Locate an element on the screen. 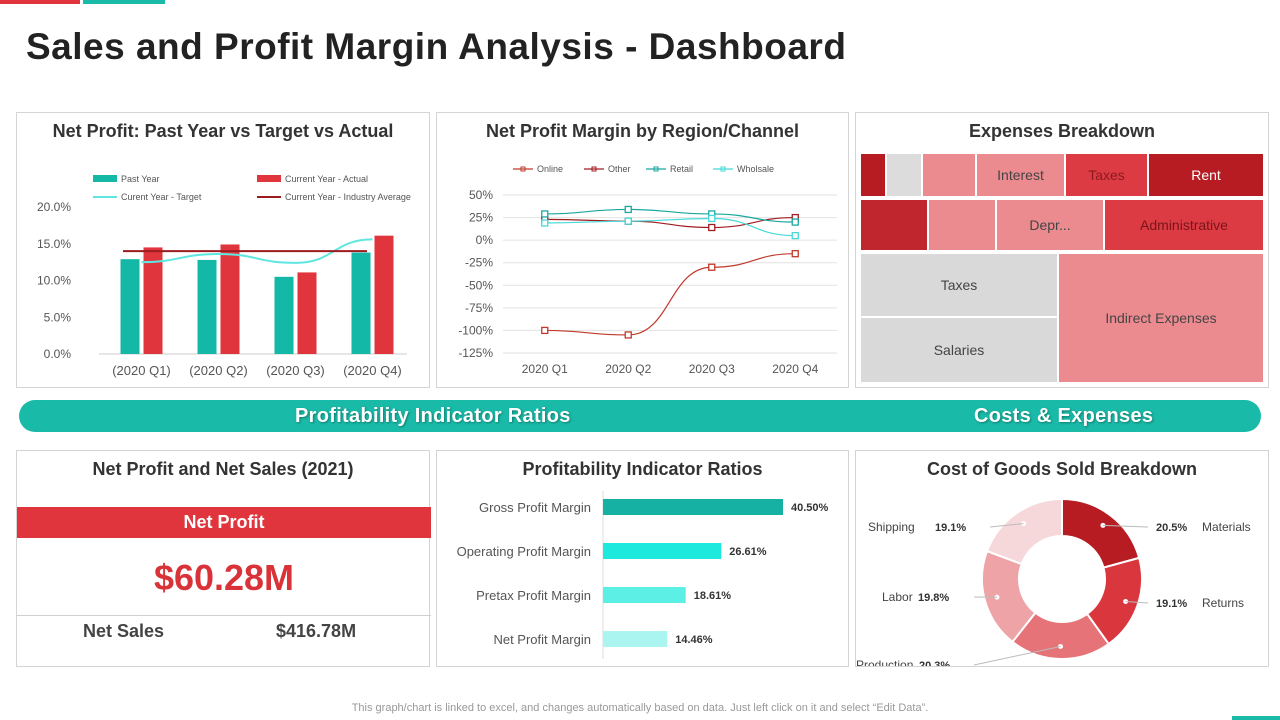 This screenshot has width=1280, height=720. legend-label-retail: Retail is located at coordinates (681, 169).